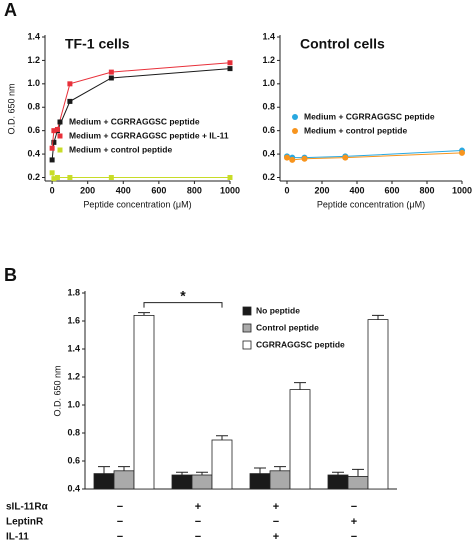  I want to click on significance-label: *, so click(183, 295).